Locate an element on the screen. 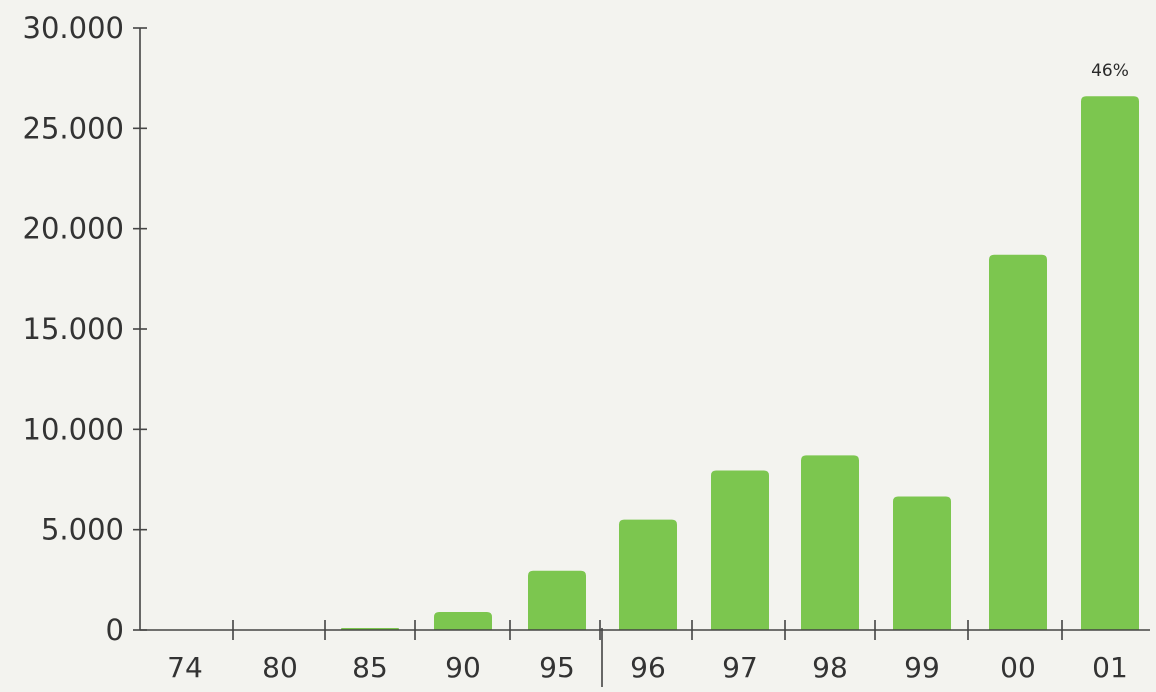 The width and height of the screenshot is (1156, 692). x-tick-label: 96 is located at coordinates (648, 667).